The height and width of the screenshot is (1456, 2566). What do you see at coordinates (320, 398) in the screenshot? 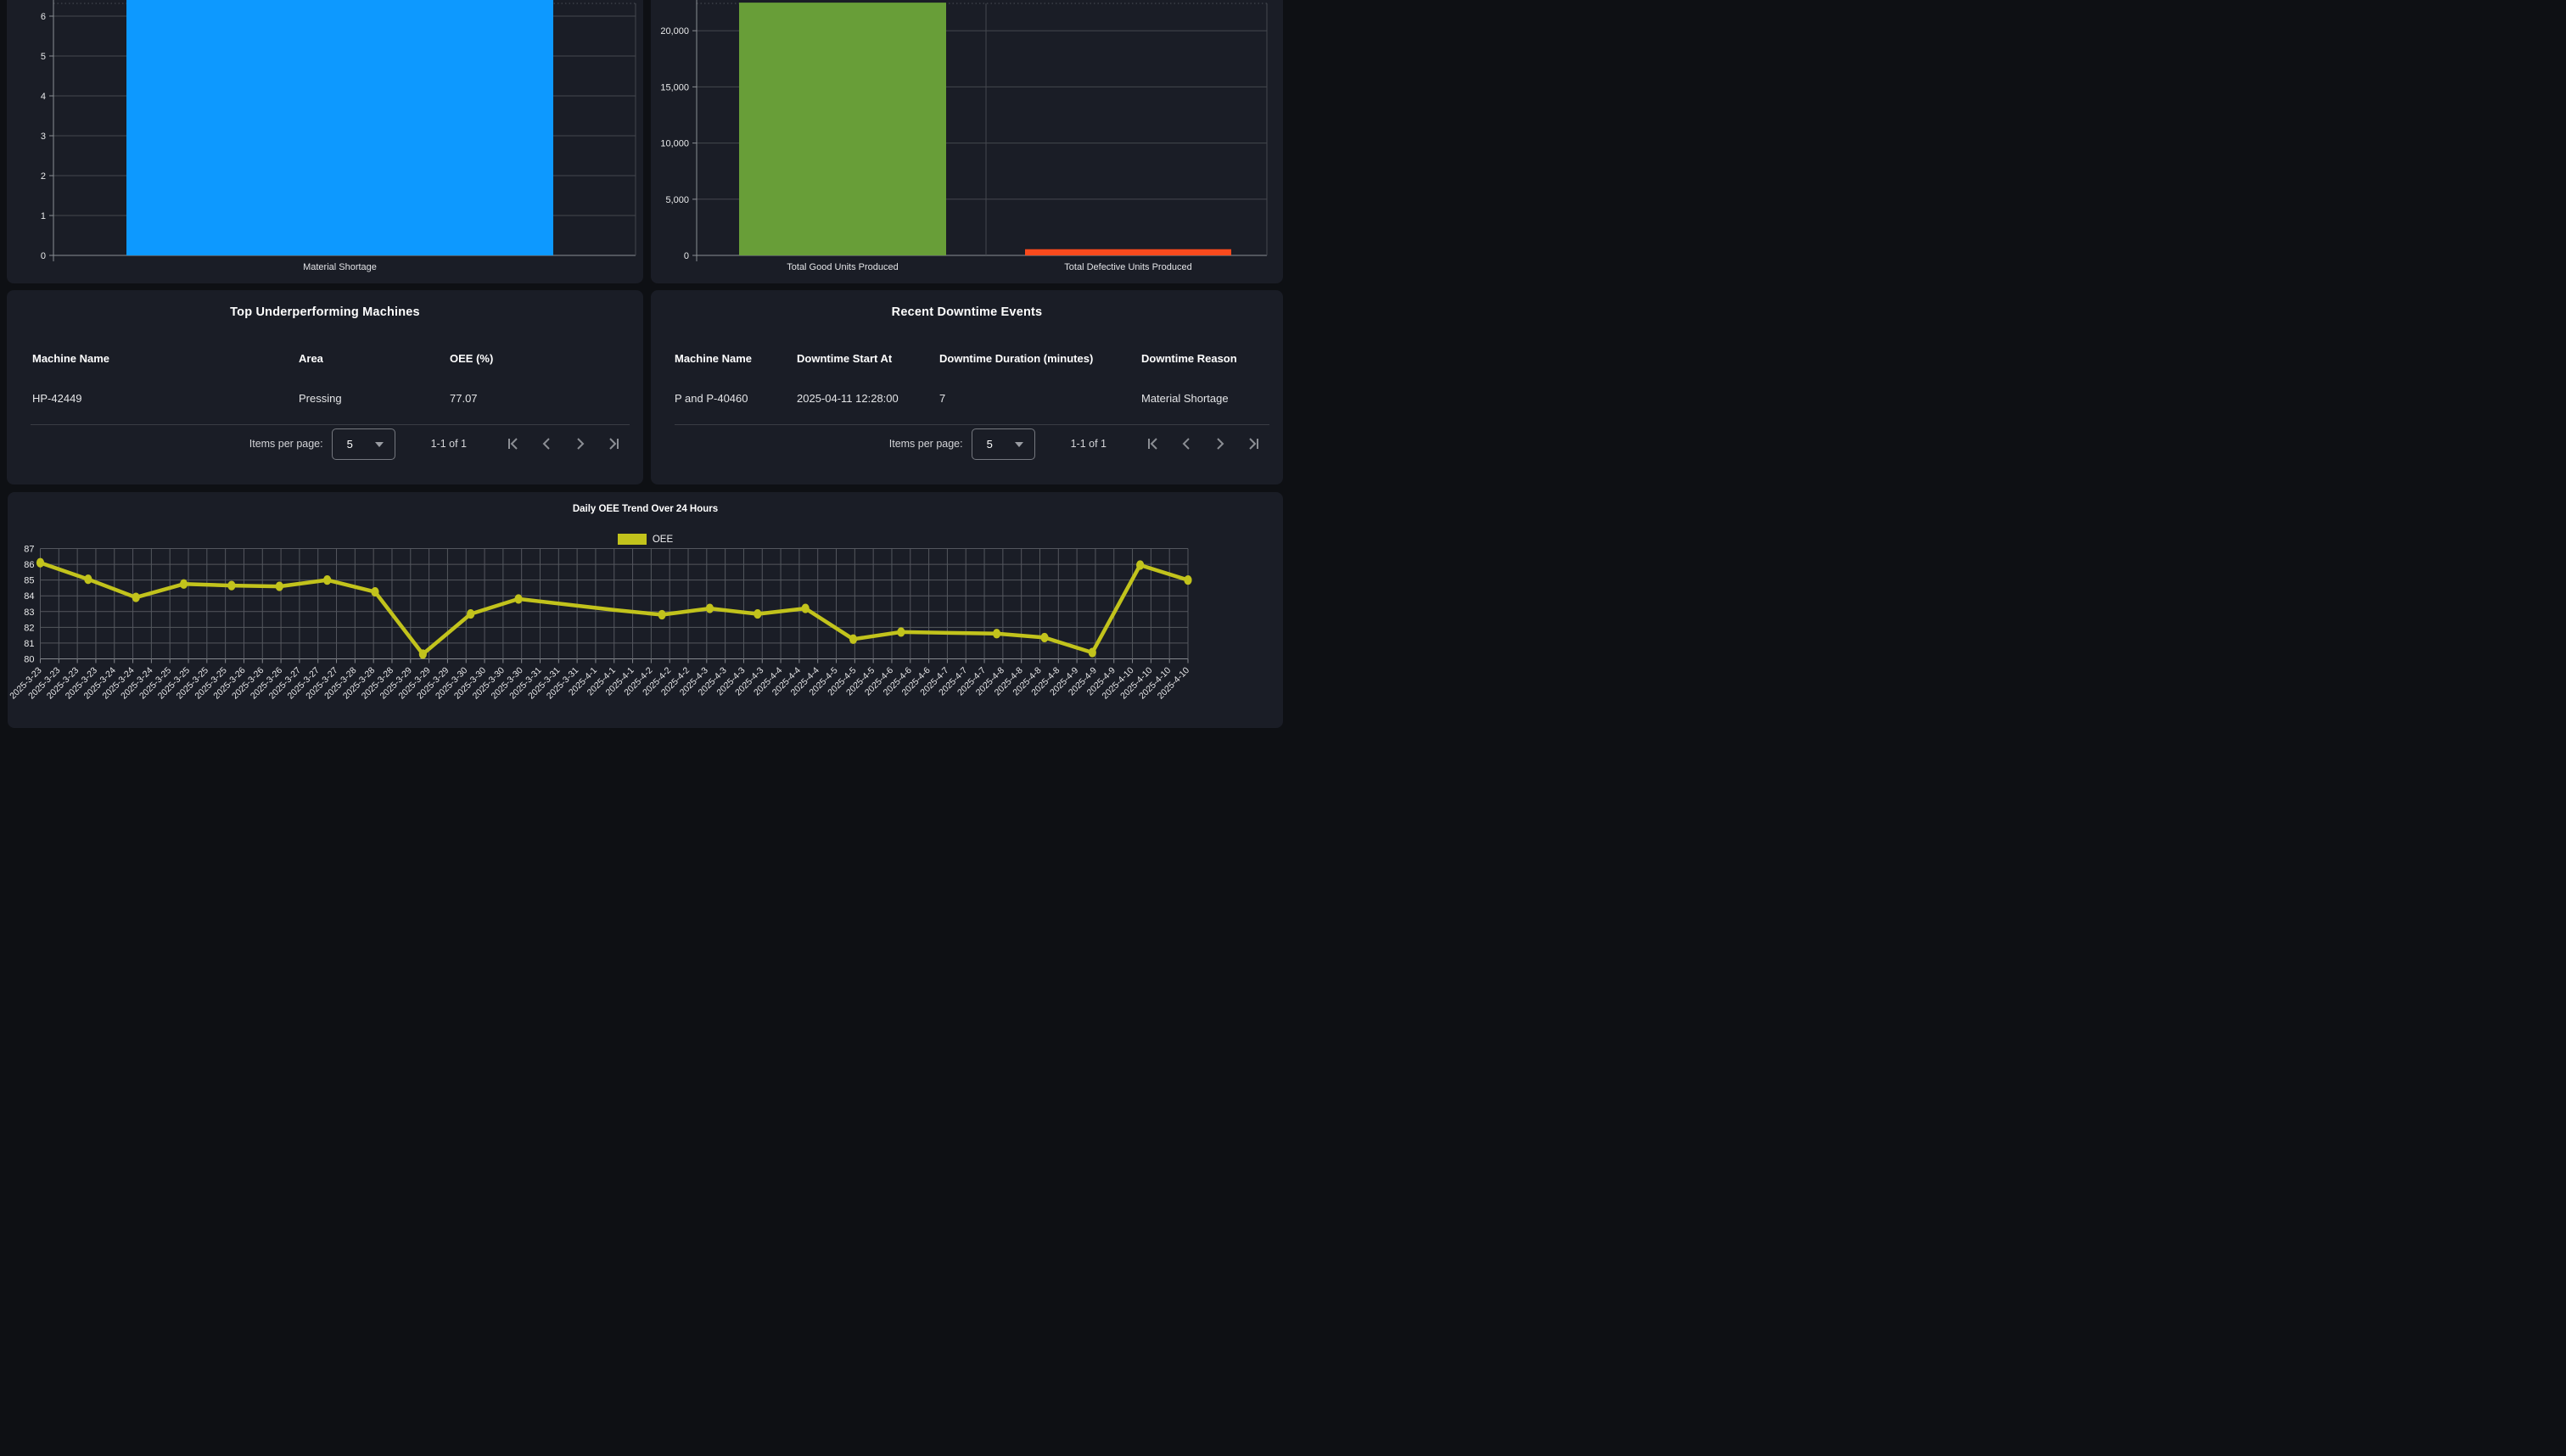
I see `cell-area: Pressing` at bounding box center [320, 398].